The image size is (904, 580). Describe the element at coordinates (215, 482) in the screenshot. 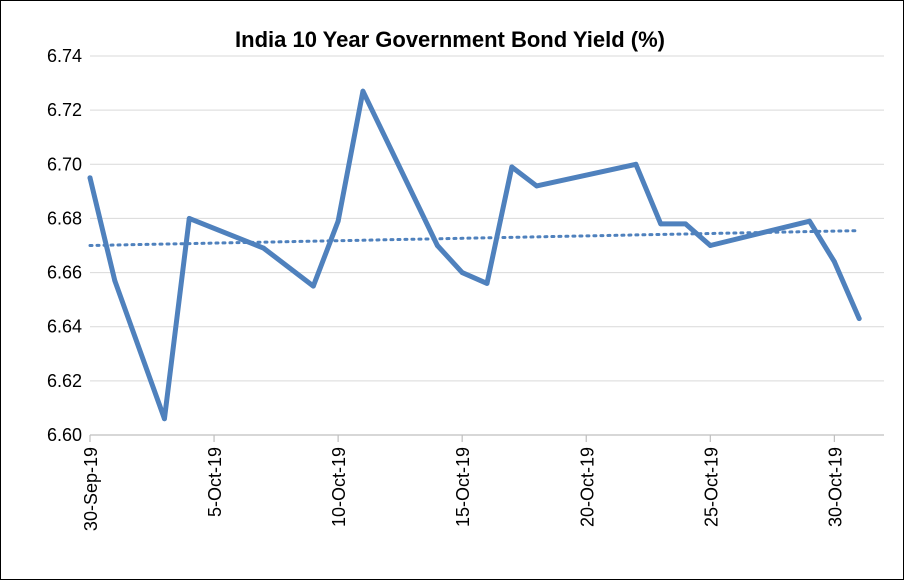

I see `x-tick-label: 5-Oct-19` at that location.